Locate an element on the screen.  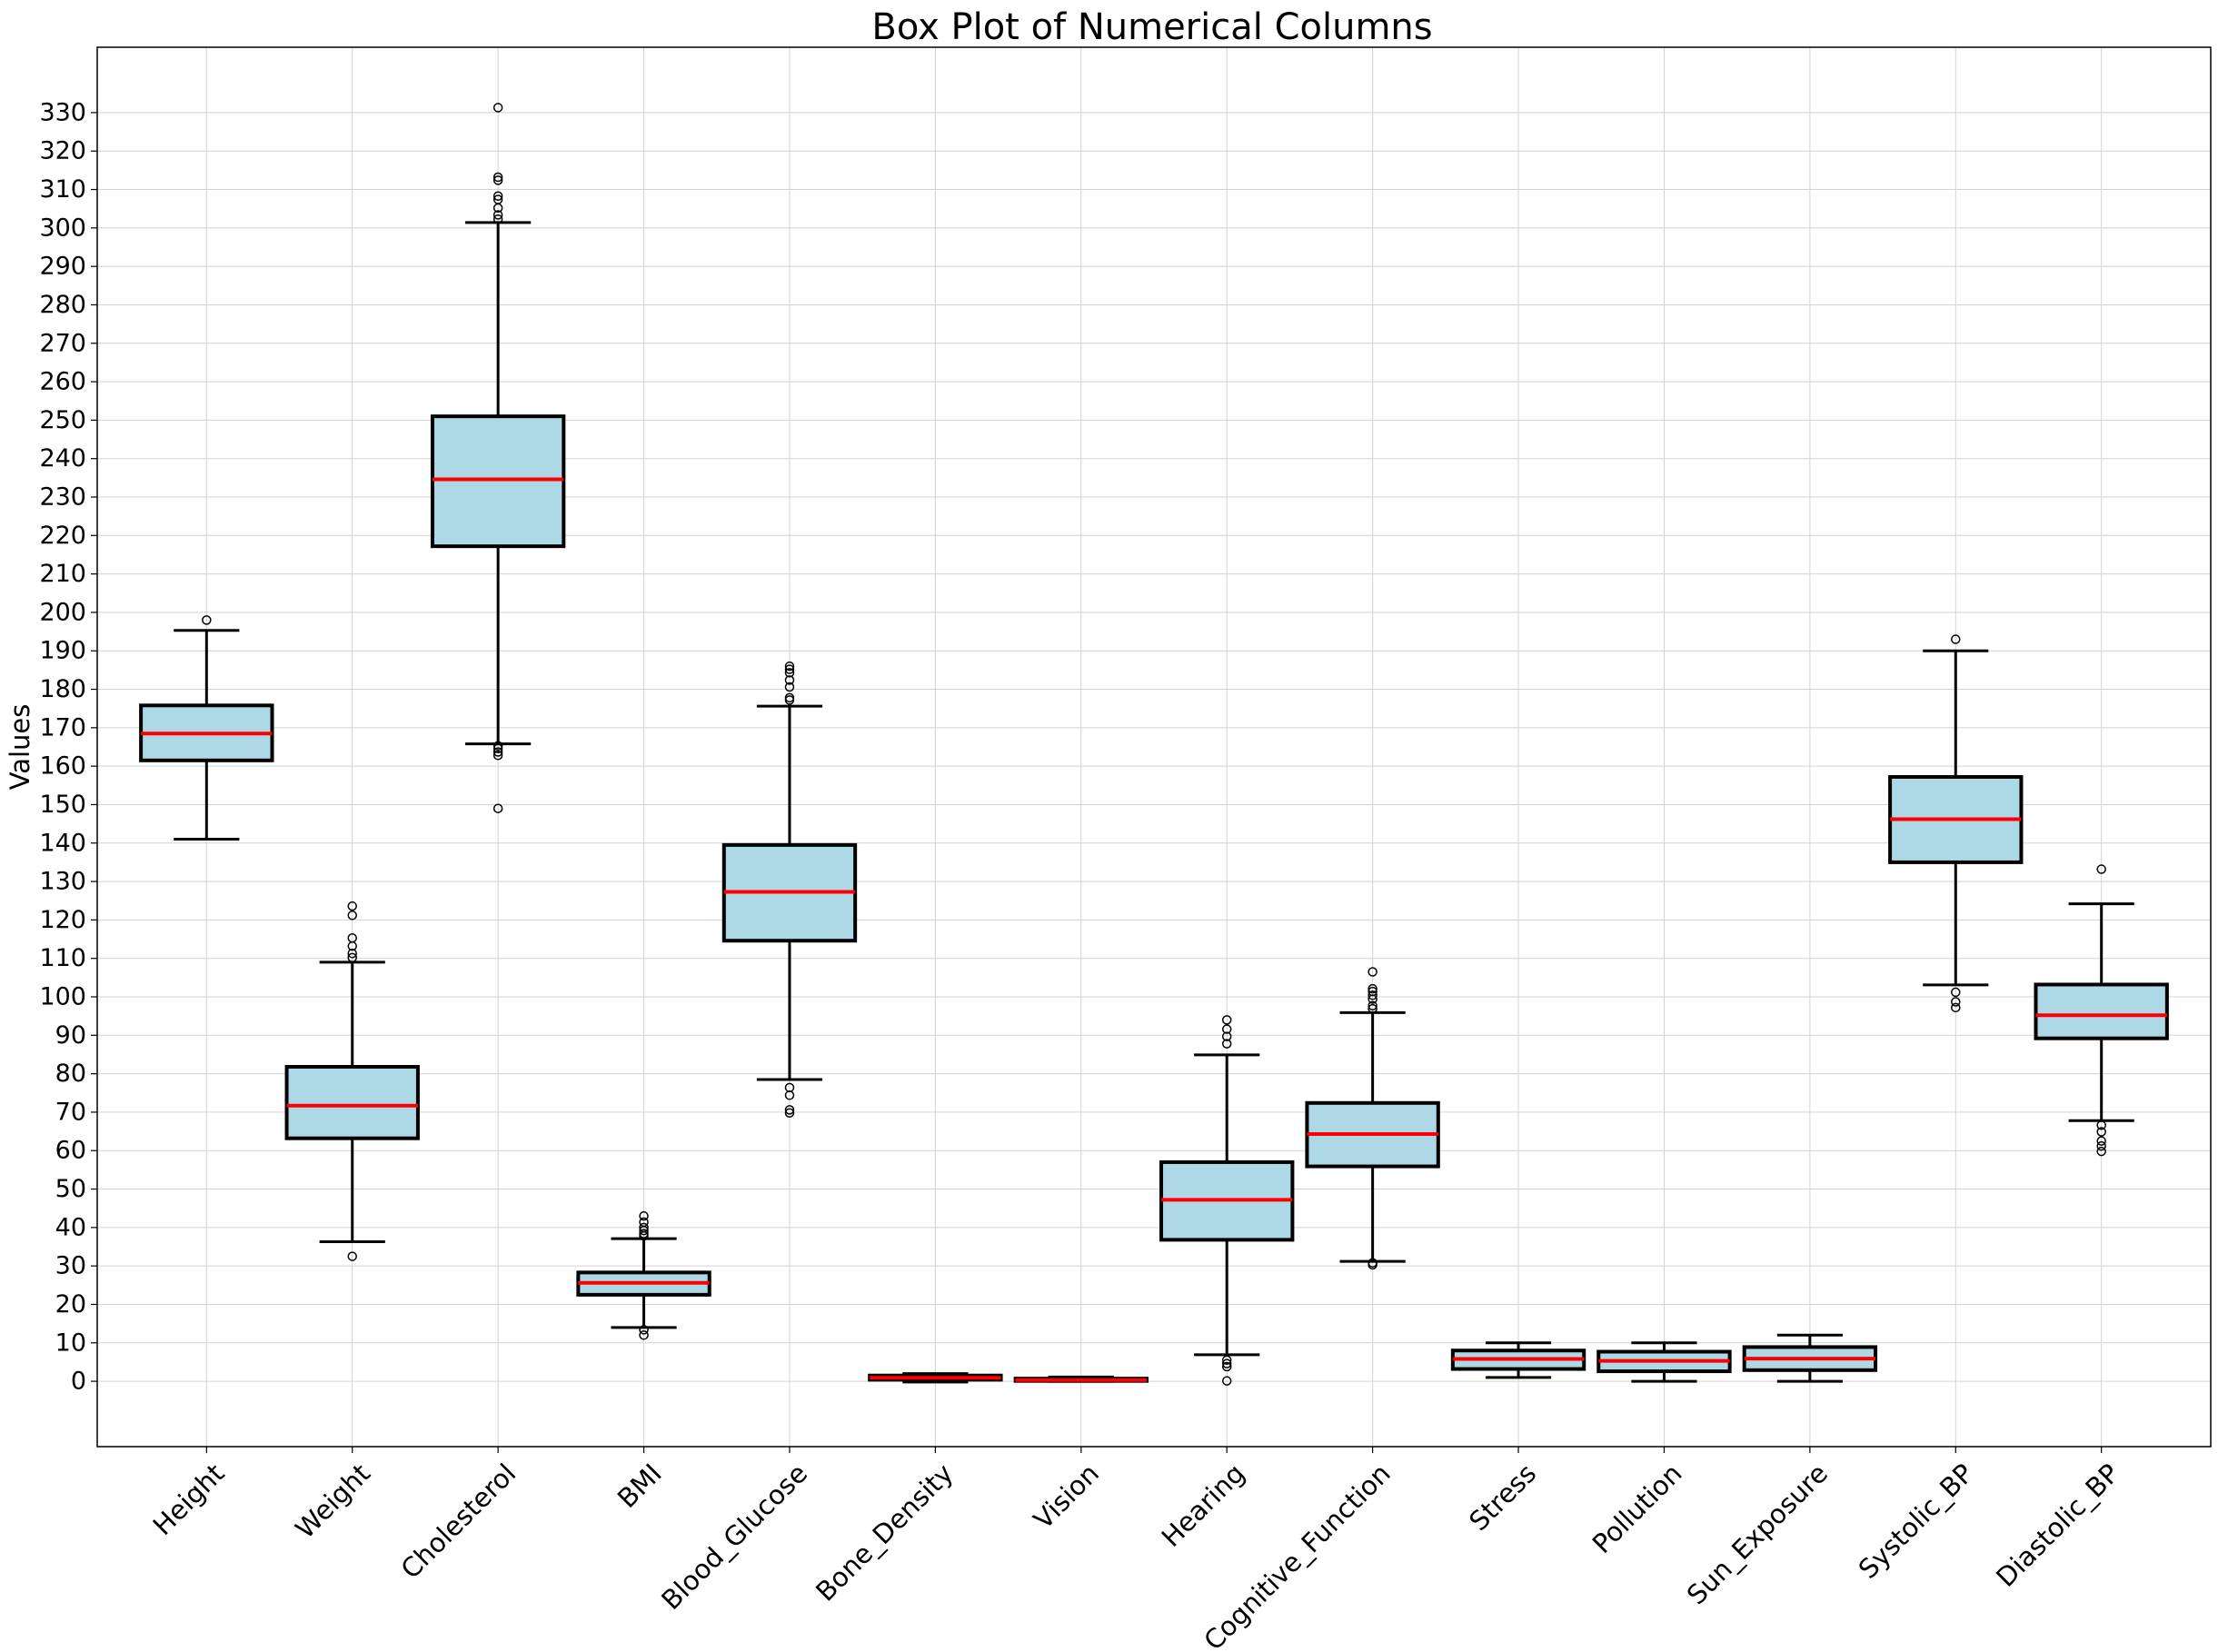
y-tick-label: 260 is located at coordinates (62, 382).